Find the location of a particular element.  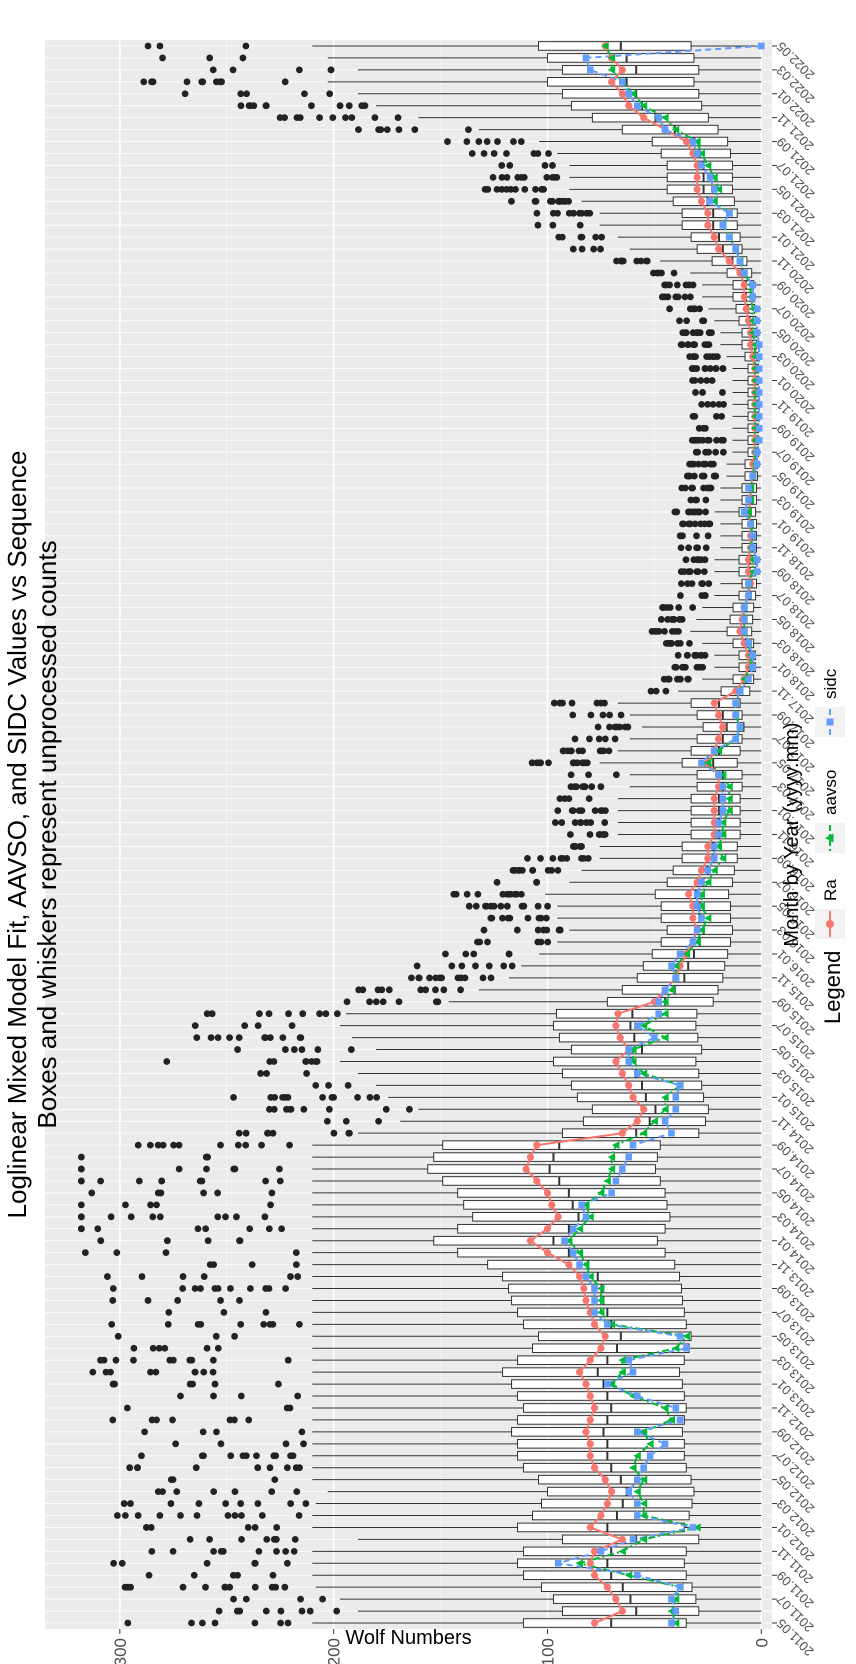

x-axis-label: Month by Year (yyyy.mm) is located at coordinates (792, 834).